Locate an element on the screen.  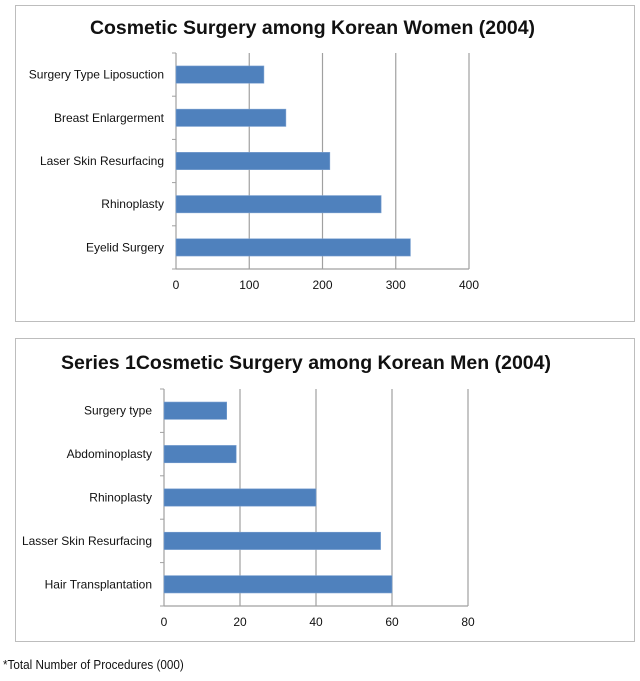
footnote: *Total Number of Procedures (000) is located at coordinates (93, 664).